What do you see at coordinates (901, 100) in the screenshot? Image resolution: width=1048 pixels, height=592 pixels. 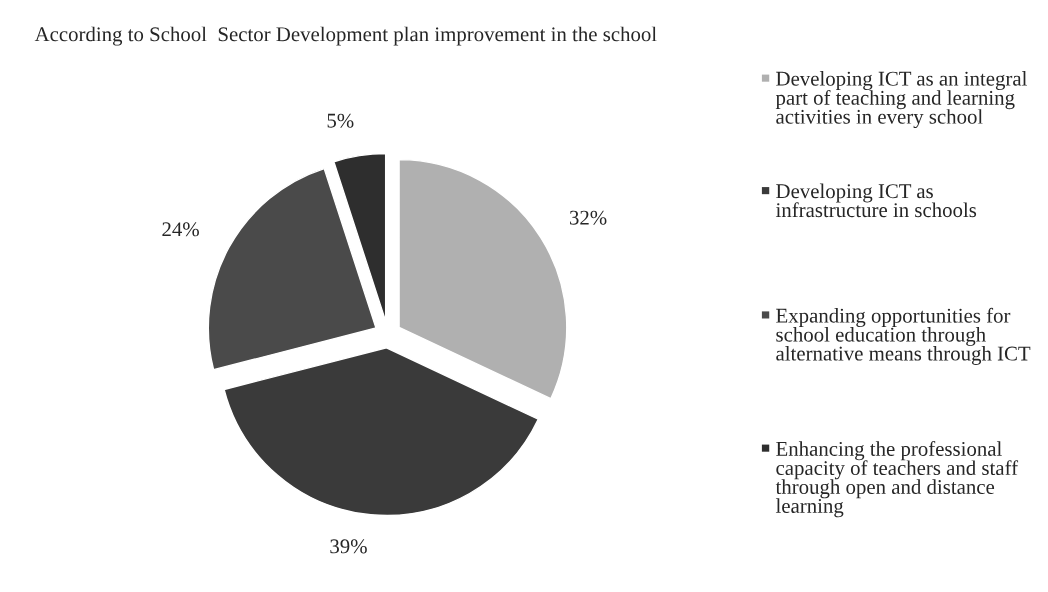 I see `legend-label: Developing ICT as an integral part of teaching and learning activities in every school` at bounding box center [901, 100].